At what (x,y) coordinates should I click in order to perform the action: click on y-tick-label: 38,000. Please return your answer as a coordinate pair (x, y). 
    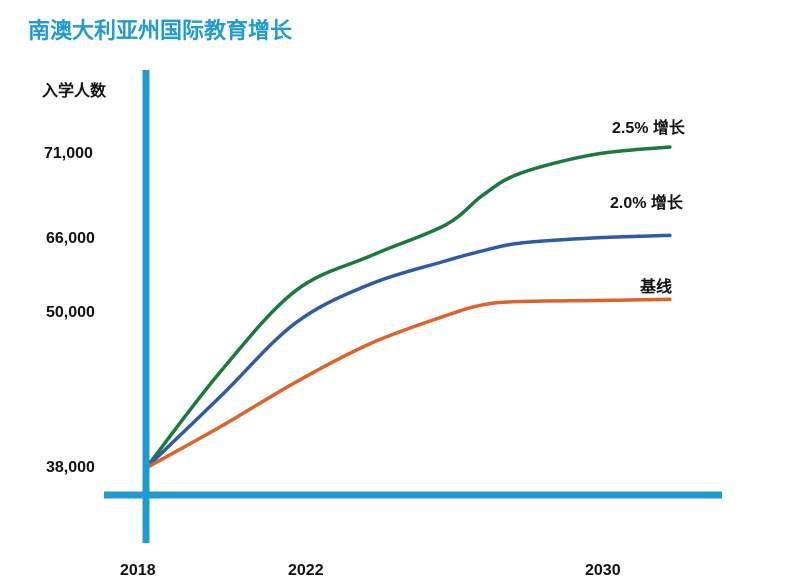
    Looking at the image, I should click on (70, 467).